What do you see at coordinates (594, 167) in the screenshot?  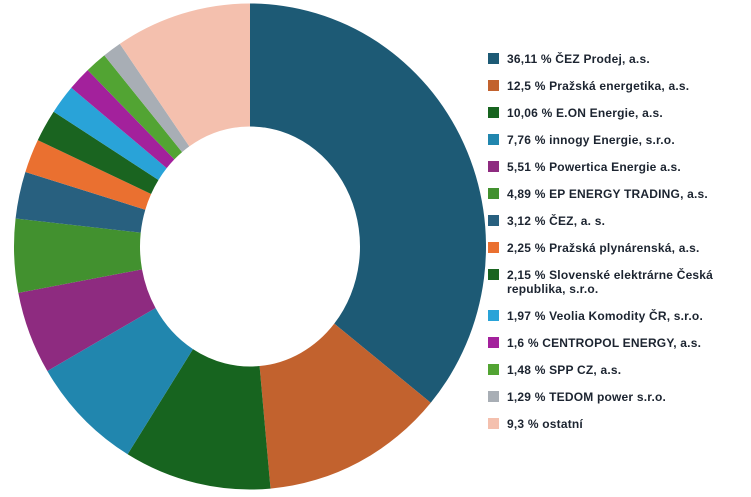 I see `legend-label: 5,51 % Powertica Energie a.s.` at bounding box center [594, 167].